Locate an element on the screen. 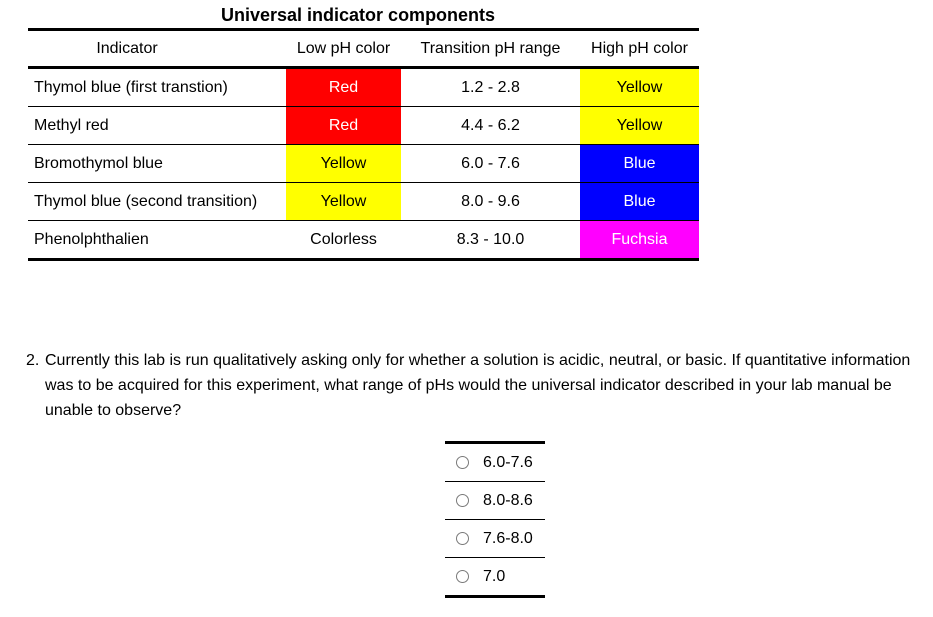 This screenshot has width=933, height=617. transition-range-cell: 4.4 - 6.2 is located at coordinates (490, 125).